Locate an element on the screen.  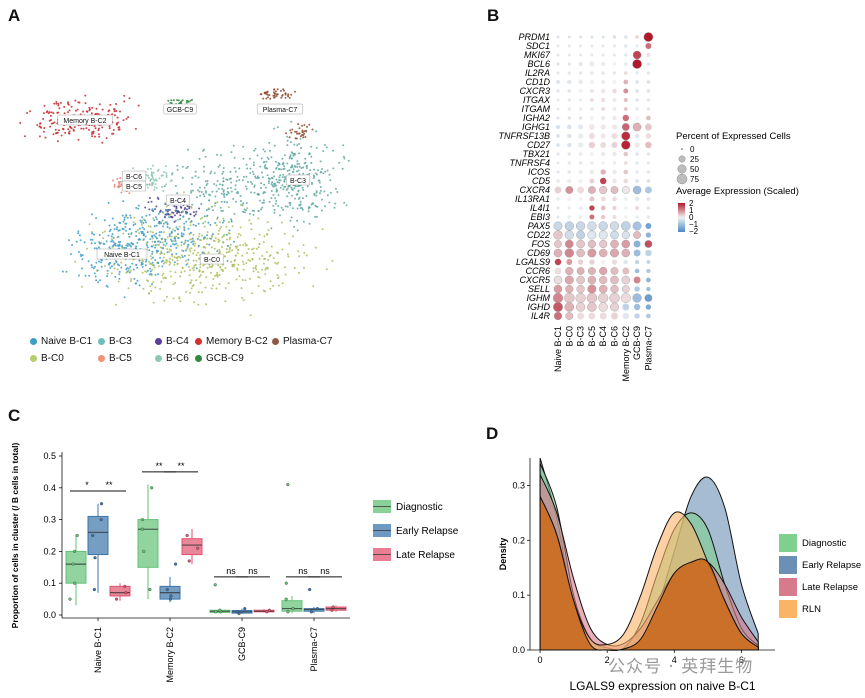
umap-legend-item: B-C4 is located at coordinates (172, 341).